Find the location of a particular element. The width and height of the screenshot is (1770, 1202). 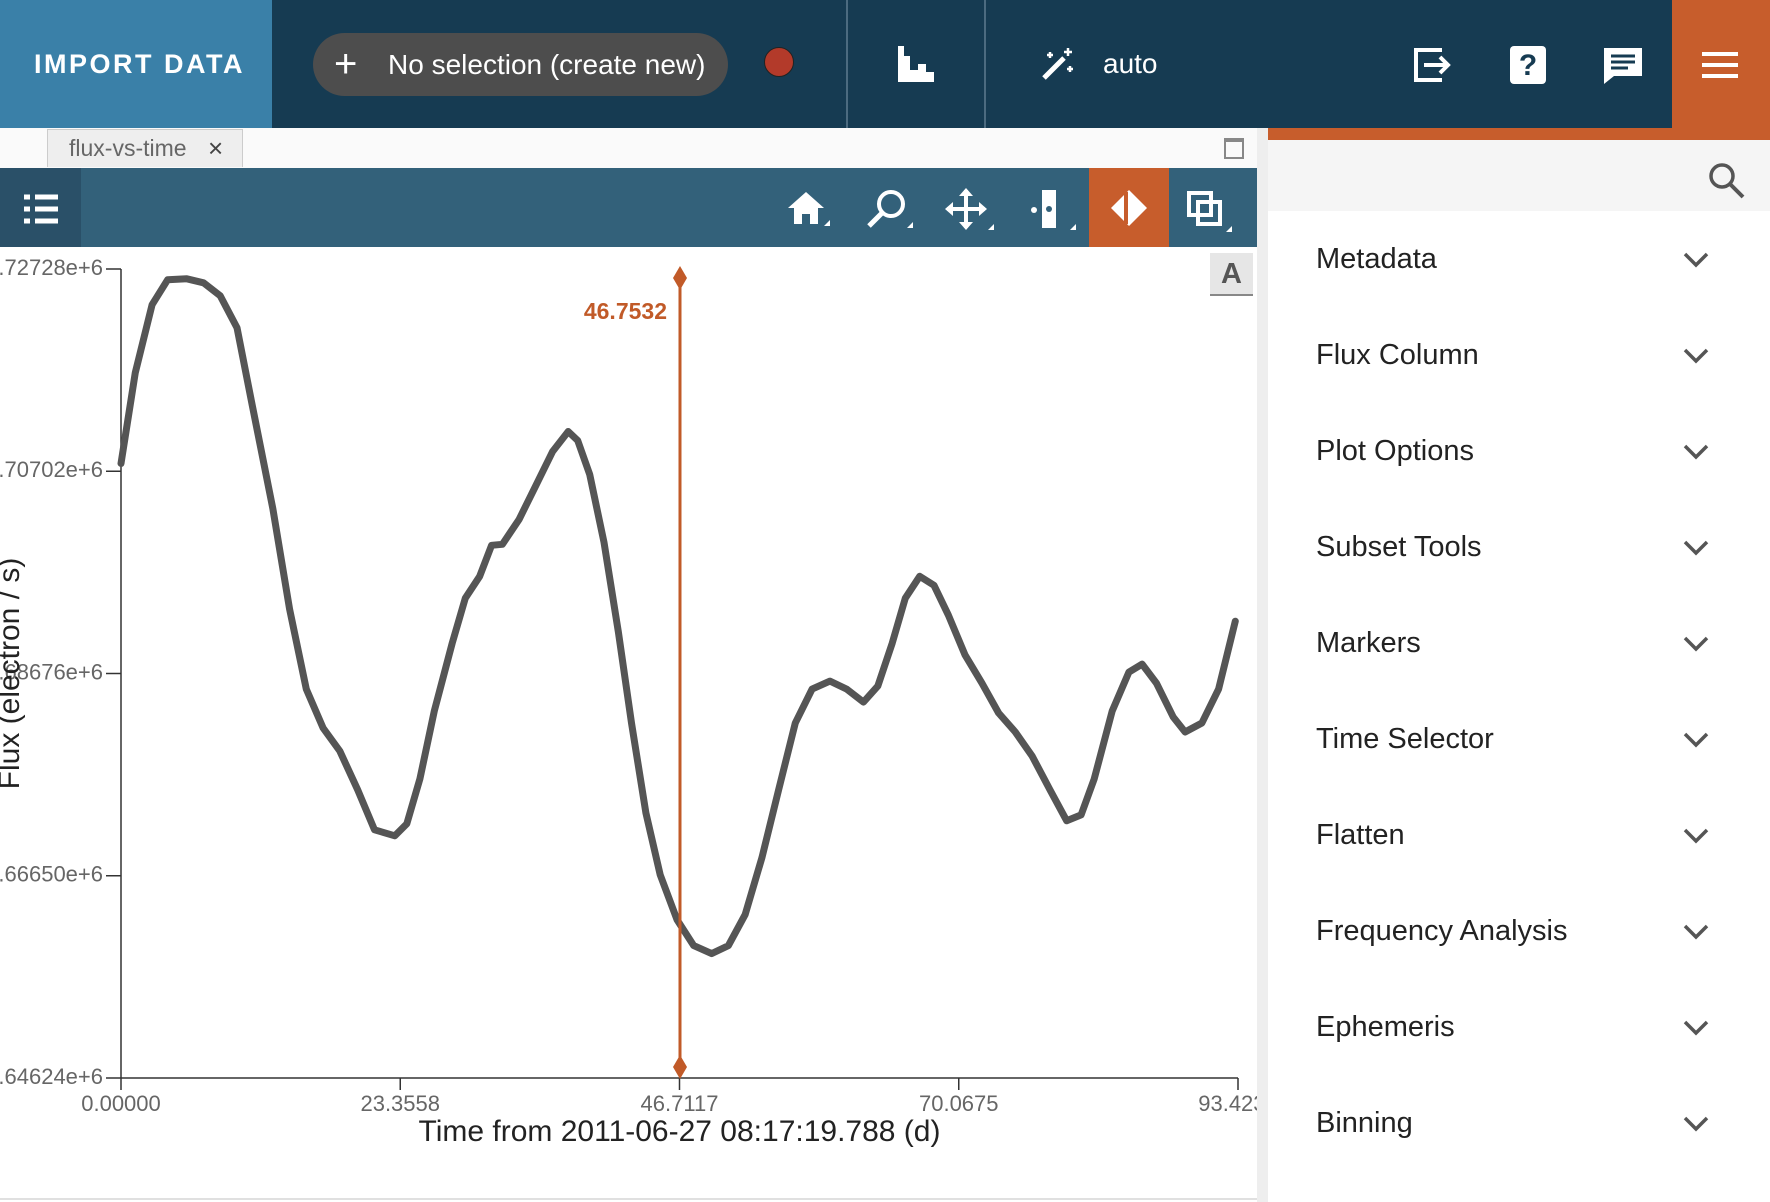

x-tick-label: 46.7117 is located at coordinates (680, 1103).